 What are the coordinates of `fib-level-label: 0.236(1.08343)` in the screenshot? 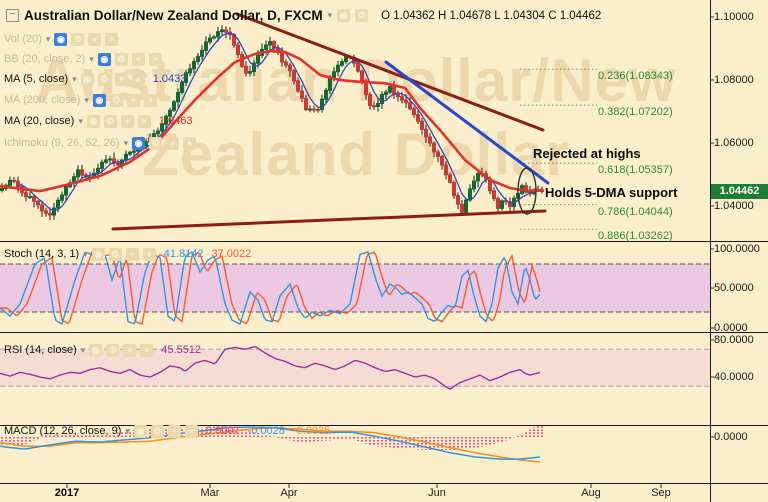 It's located at (635, 76).